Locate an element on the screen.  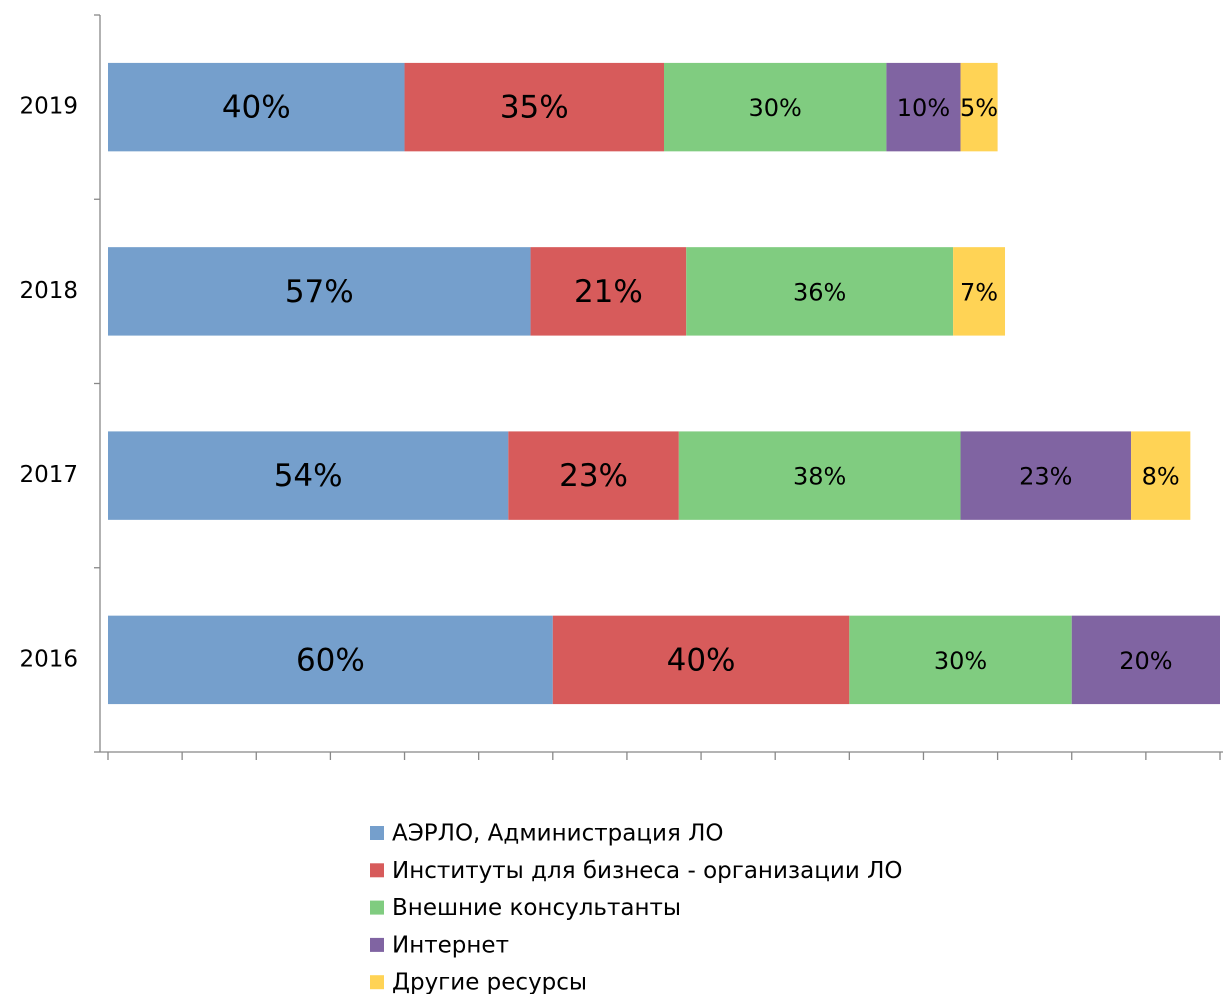
value-label: 20% is located at coordinates (1145, 661).